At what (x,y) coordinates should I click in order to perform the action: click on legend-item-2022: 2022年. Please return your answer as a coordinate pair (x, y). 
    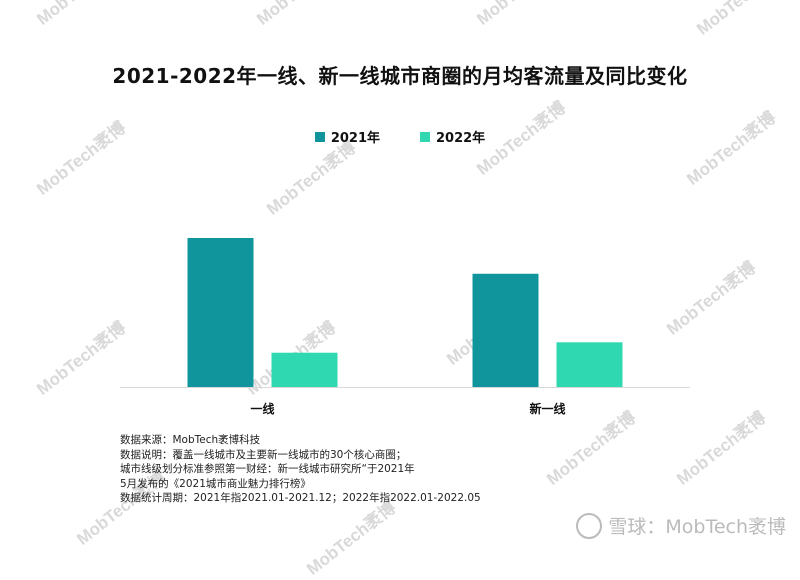
    Looking at the image, I should click on (452, 136).